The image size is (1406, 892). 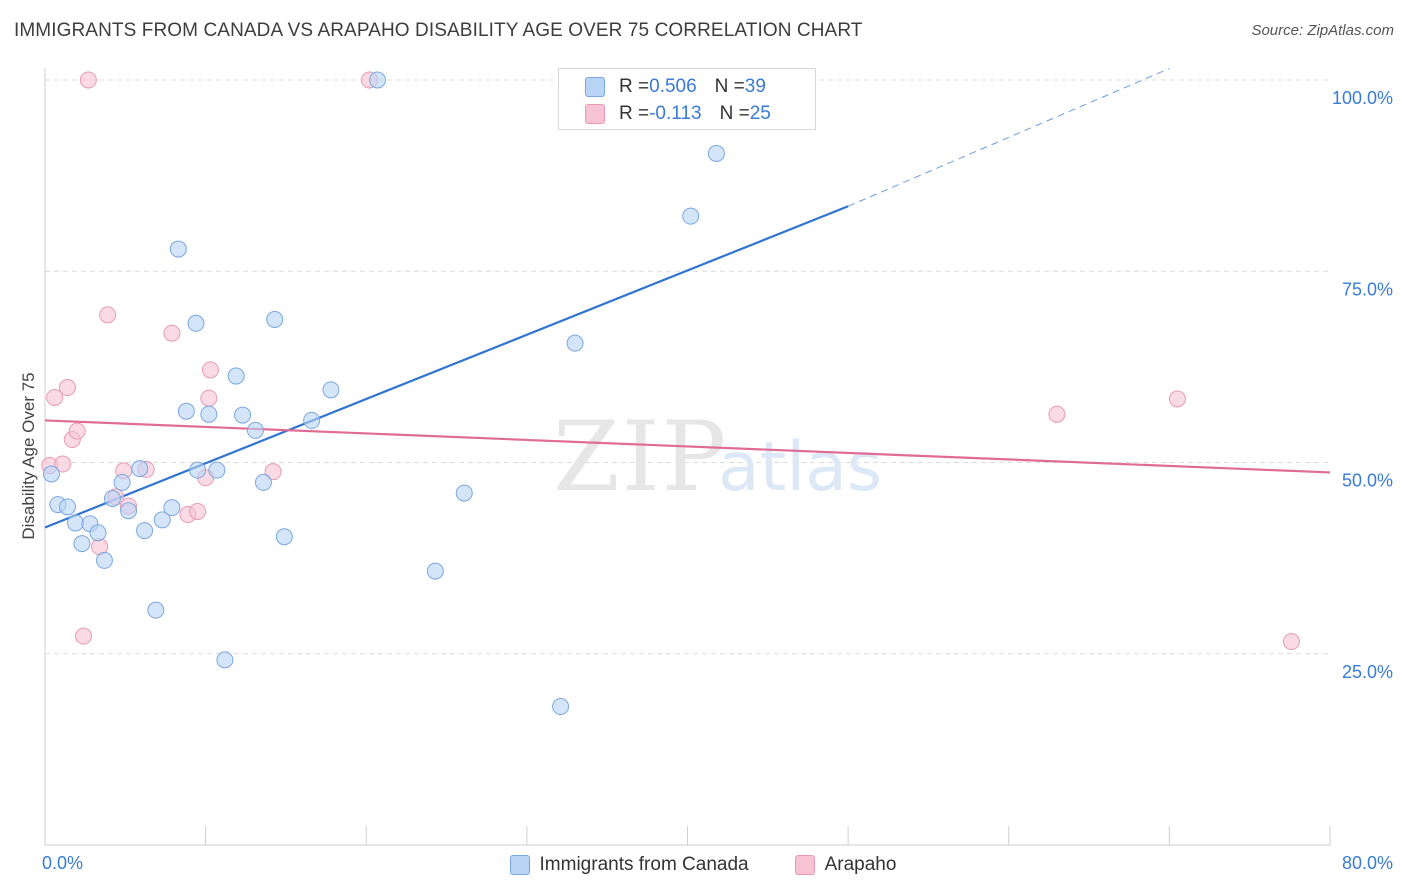 What do you see at coordinates (760, 113) in the screenshot?
I see `n-value-arapaho: 25` at bounding box center [760, 113].